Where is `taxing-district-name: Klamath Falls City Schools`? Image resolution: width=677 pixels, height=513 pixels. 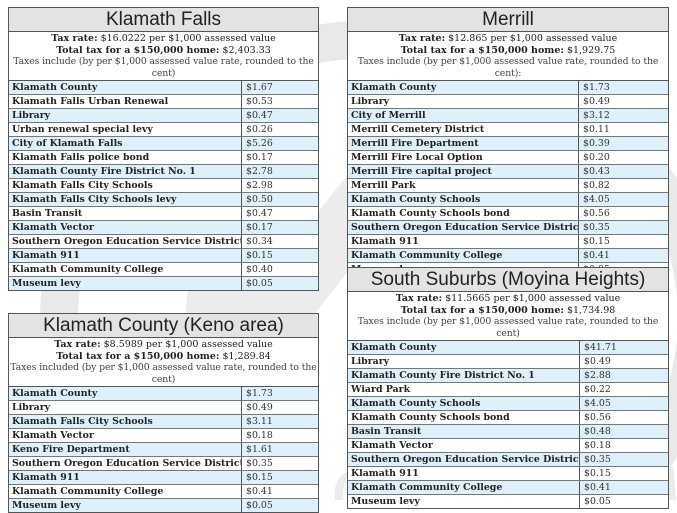 taxing-district-name: Klamath Falls City Schools is located at coordinates (125, 185).